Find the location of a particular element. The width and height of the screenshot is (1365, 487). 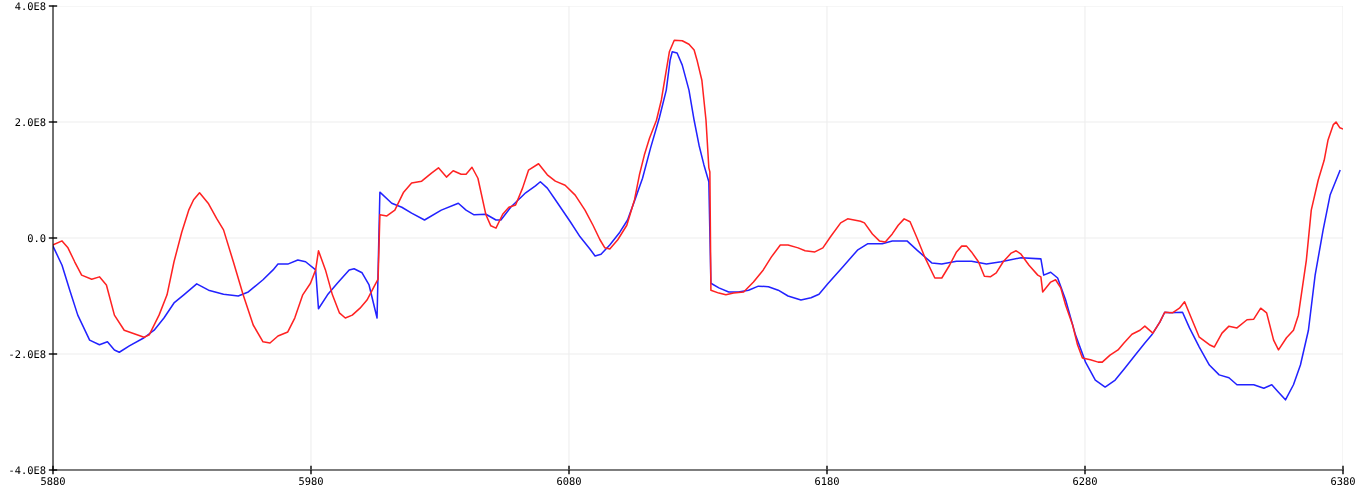

y-tick-label: 0.0 is located at coordinates (36, 238).